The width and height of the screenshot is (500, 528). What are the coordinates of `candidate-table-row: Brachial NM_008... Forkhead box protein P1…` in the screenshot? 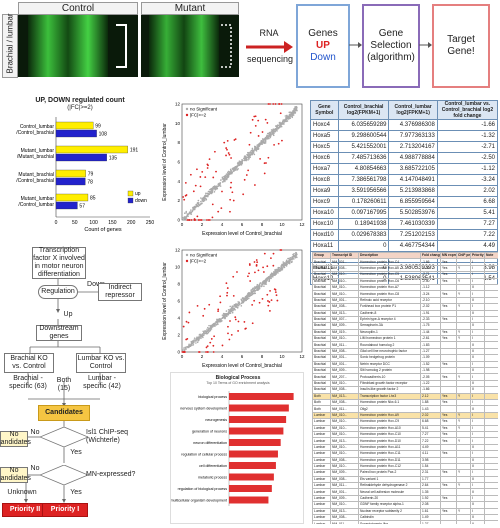 It's located at (405, 307).